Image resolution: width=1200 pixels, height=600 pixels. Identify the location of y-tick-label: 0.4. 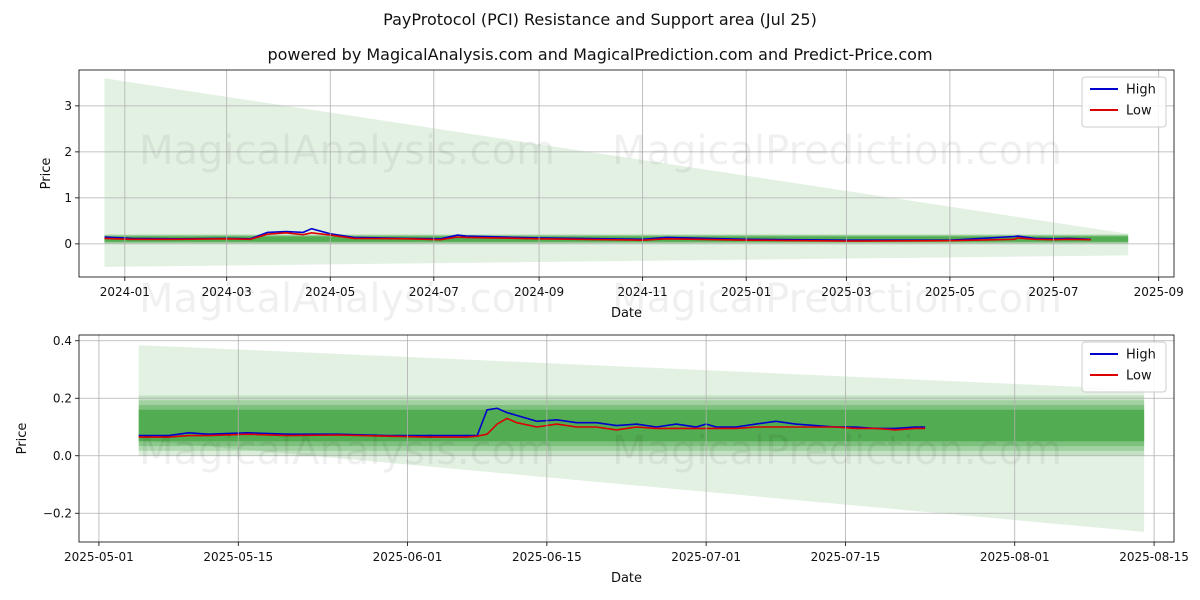
(62, 341).